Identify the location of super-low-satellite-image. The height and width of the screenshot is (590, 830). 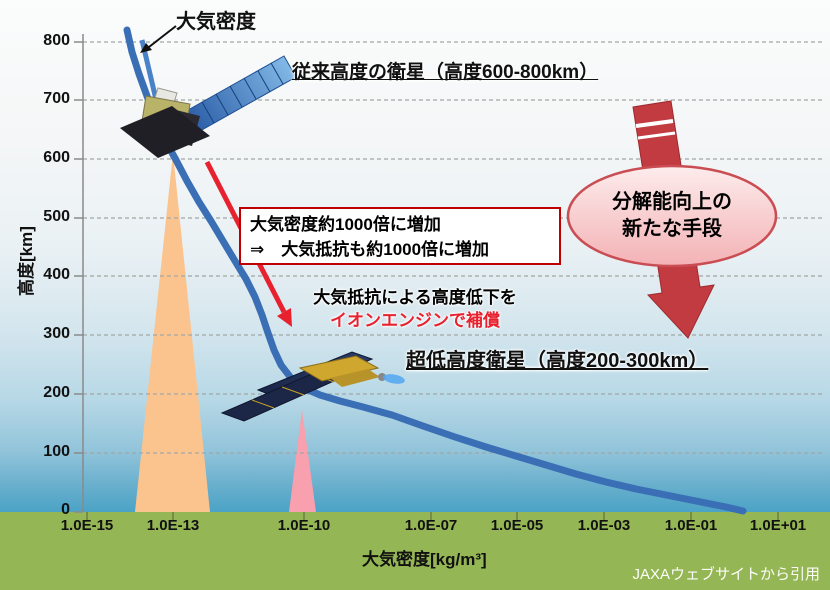
(312, 386).